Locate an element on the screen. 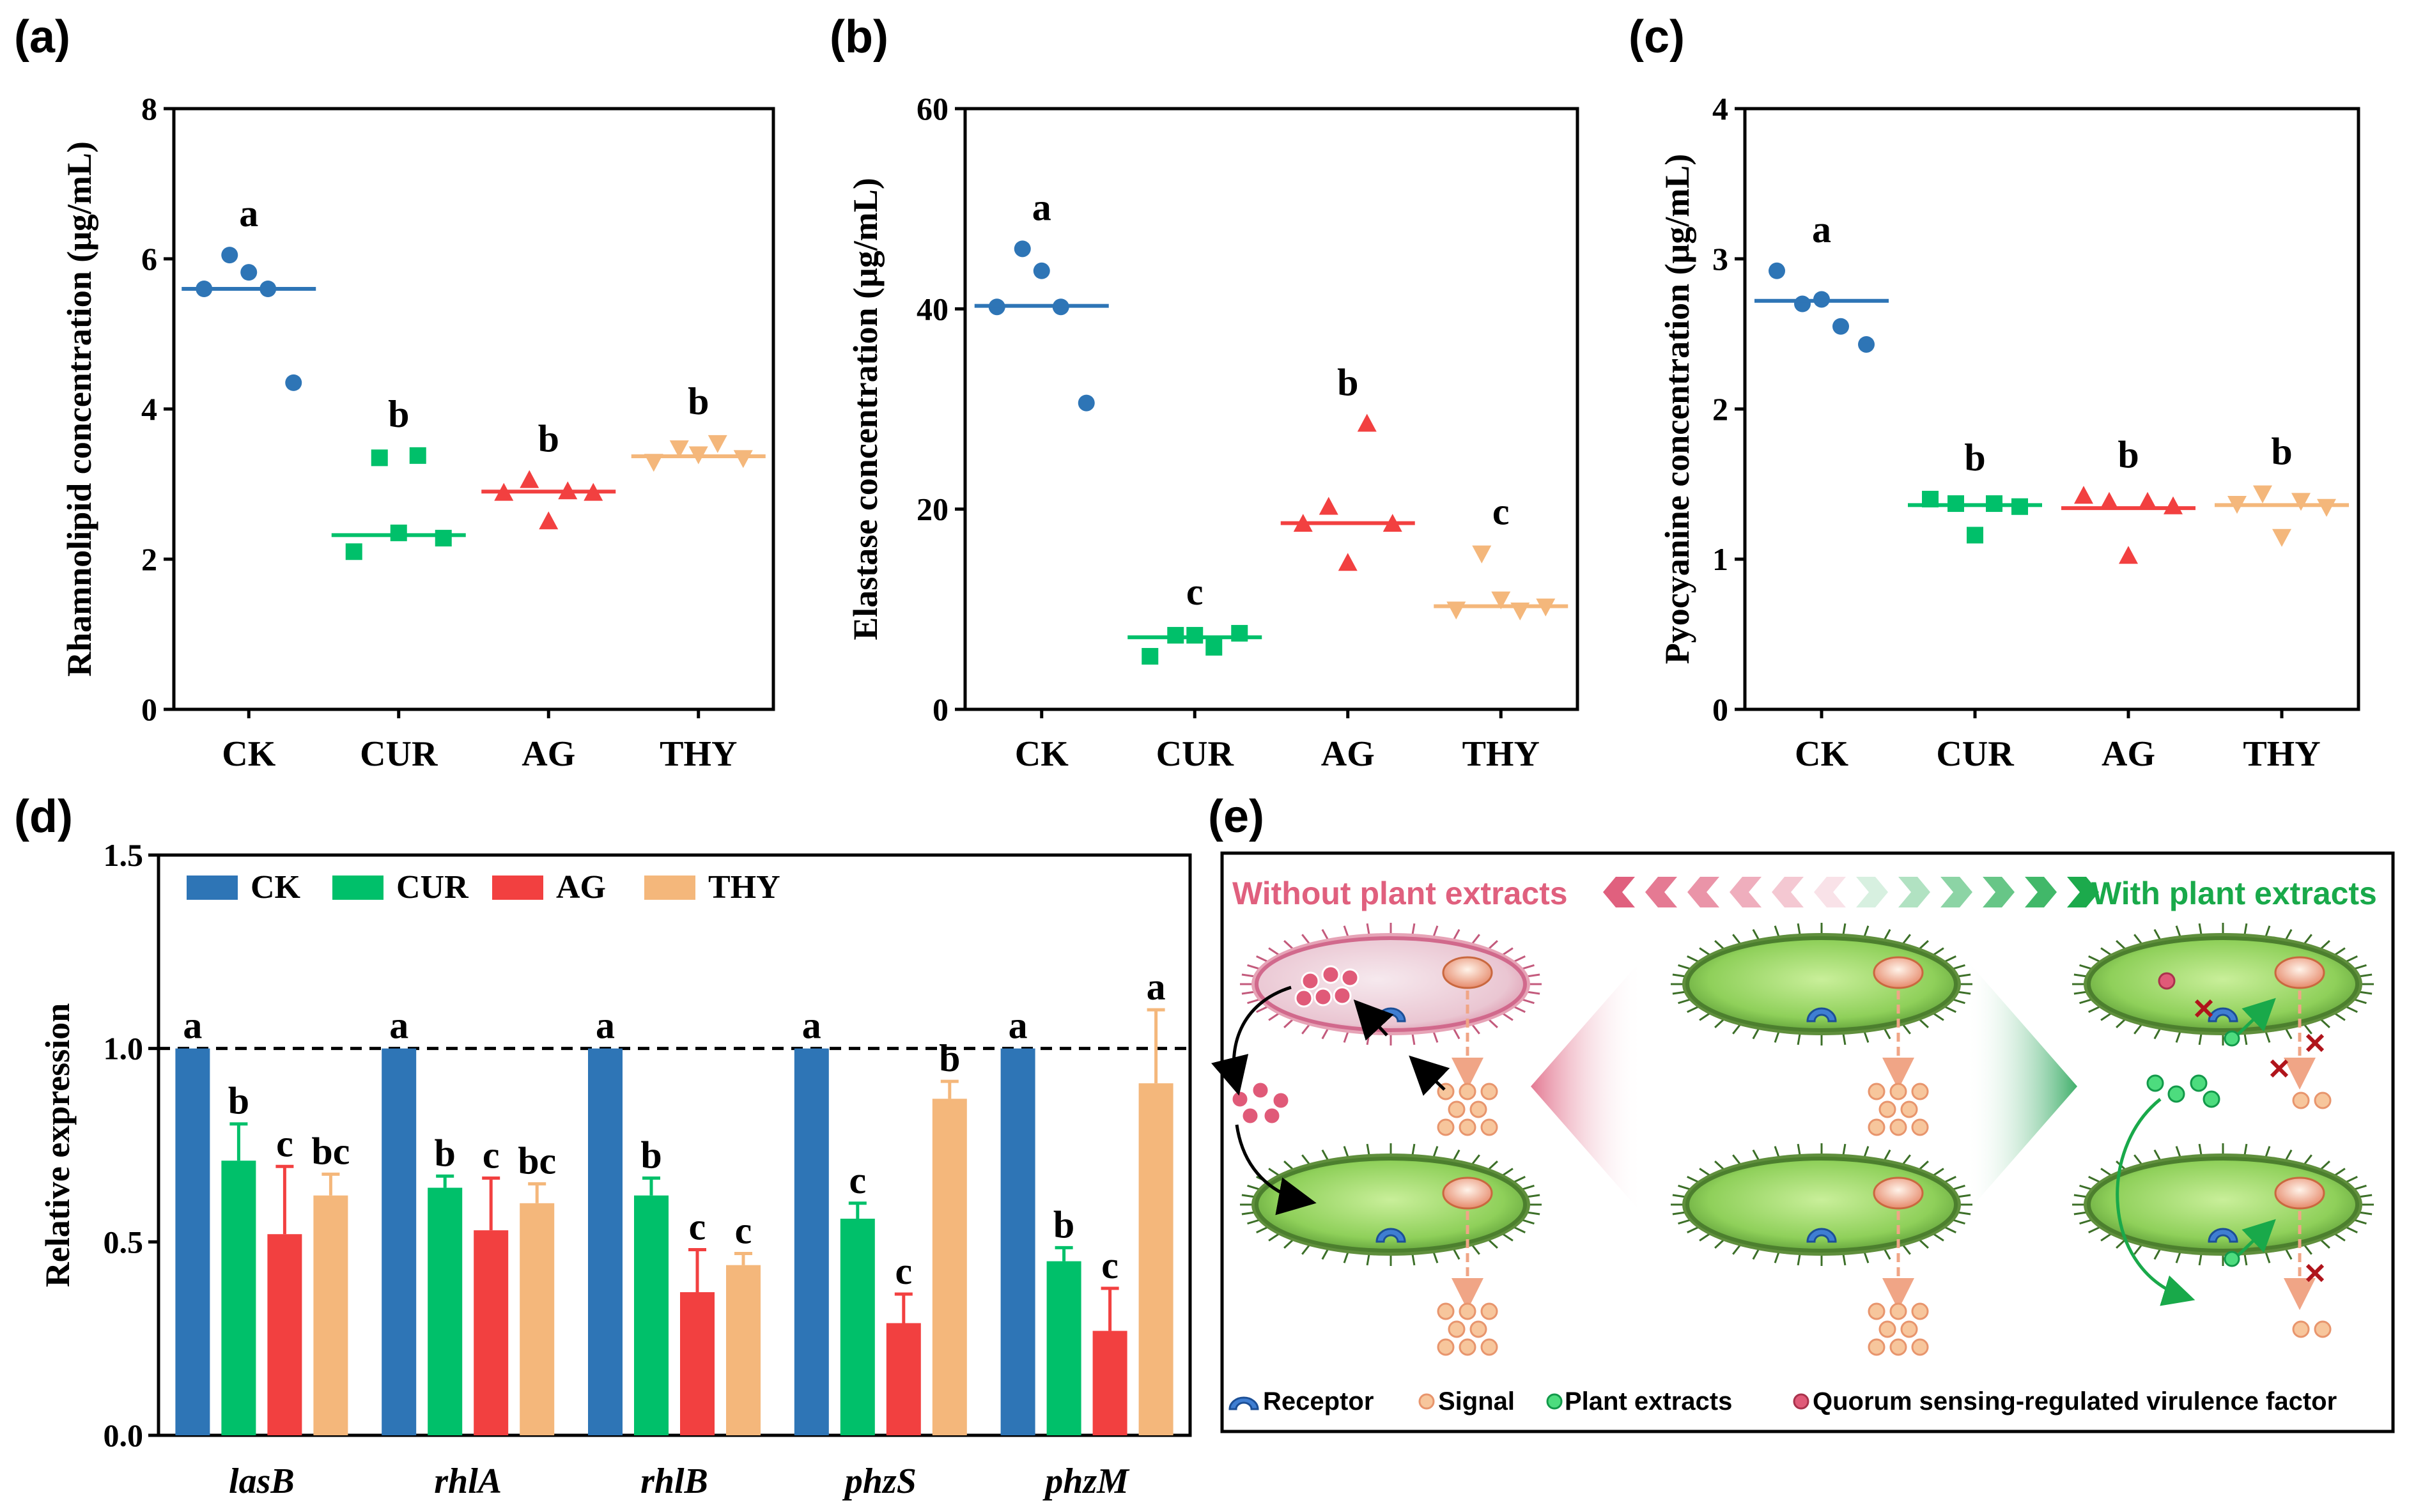  panel-label-c: (c) is located at coordinates (1657, 38).